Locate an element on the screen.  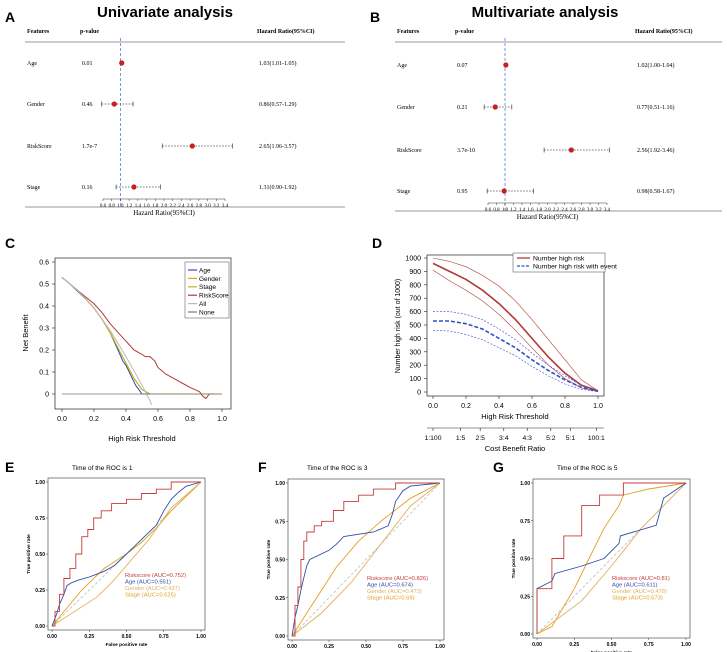
legend-label: Age is located at coordinates (205, 270).